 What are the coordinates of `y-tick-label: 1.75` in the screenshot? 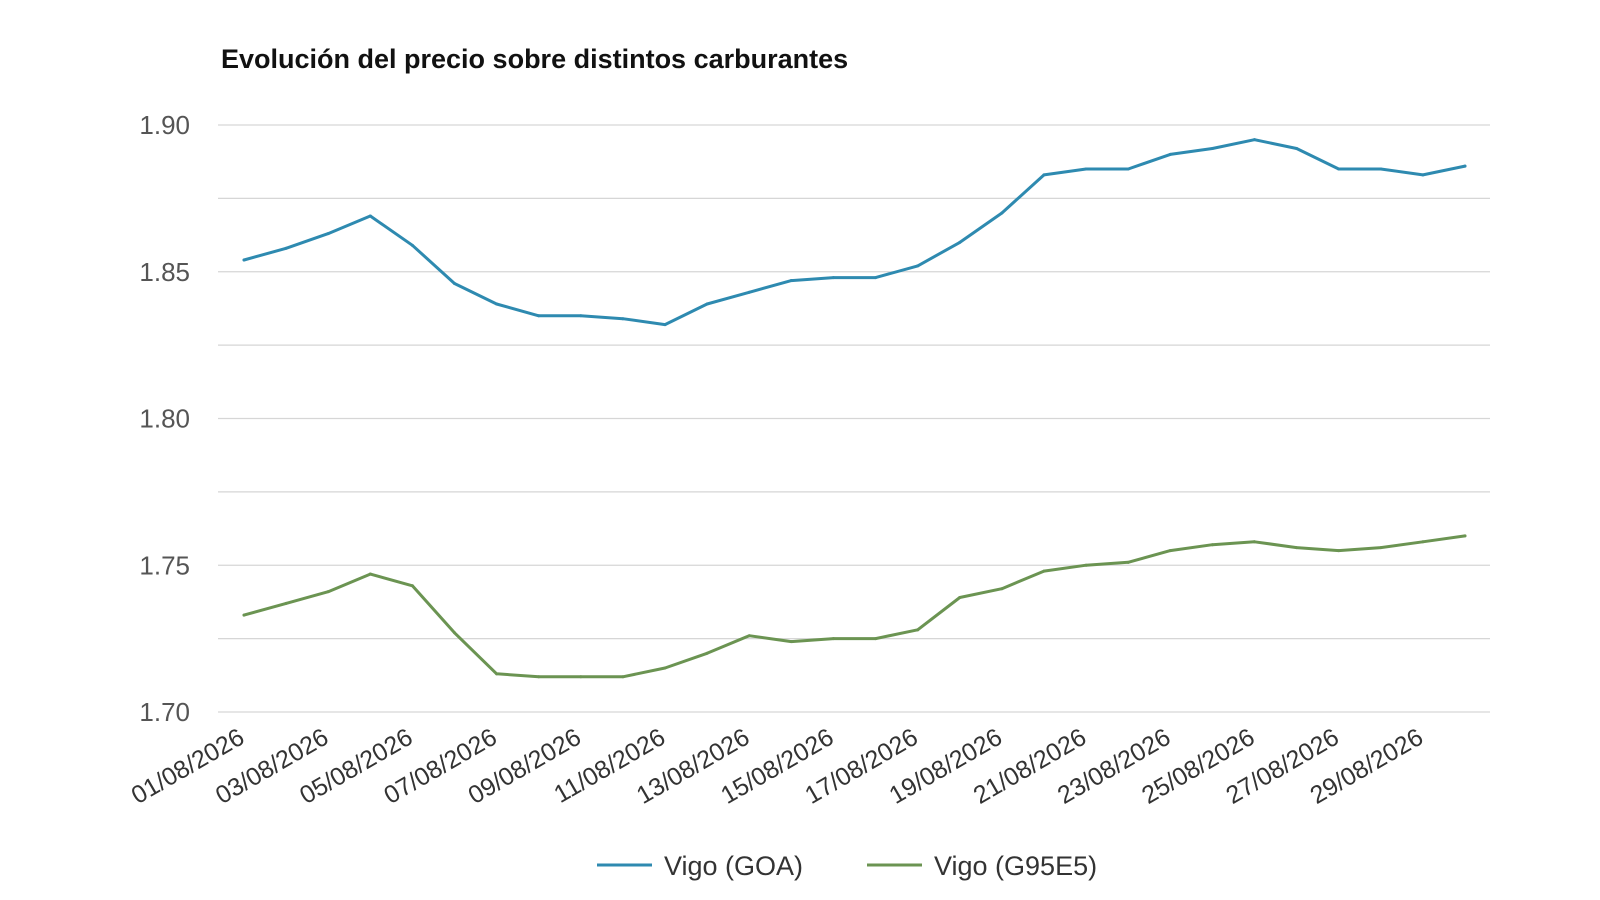 It's located at (164, 565).